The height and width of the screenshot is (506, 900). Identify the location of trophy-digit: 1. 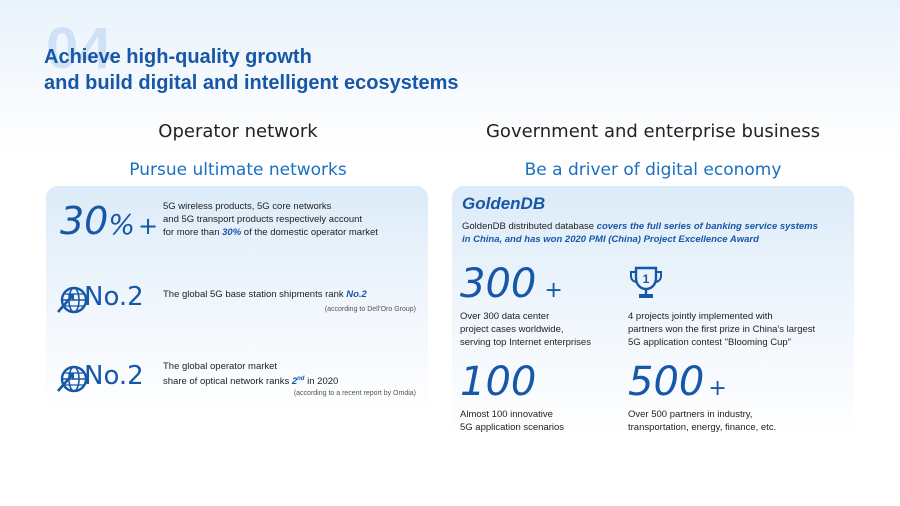
(646, 279).